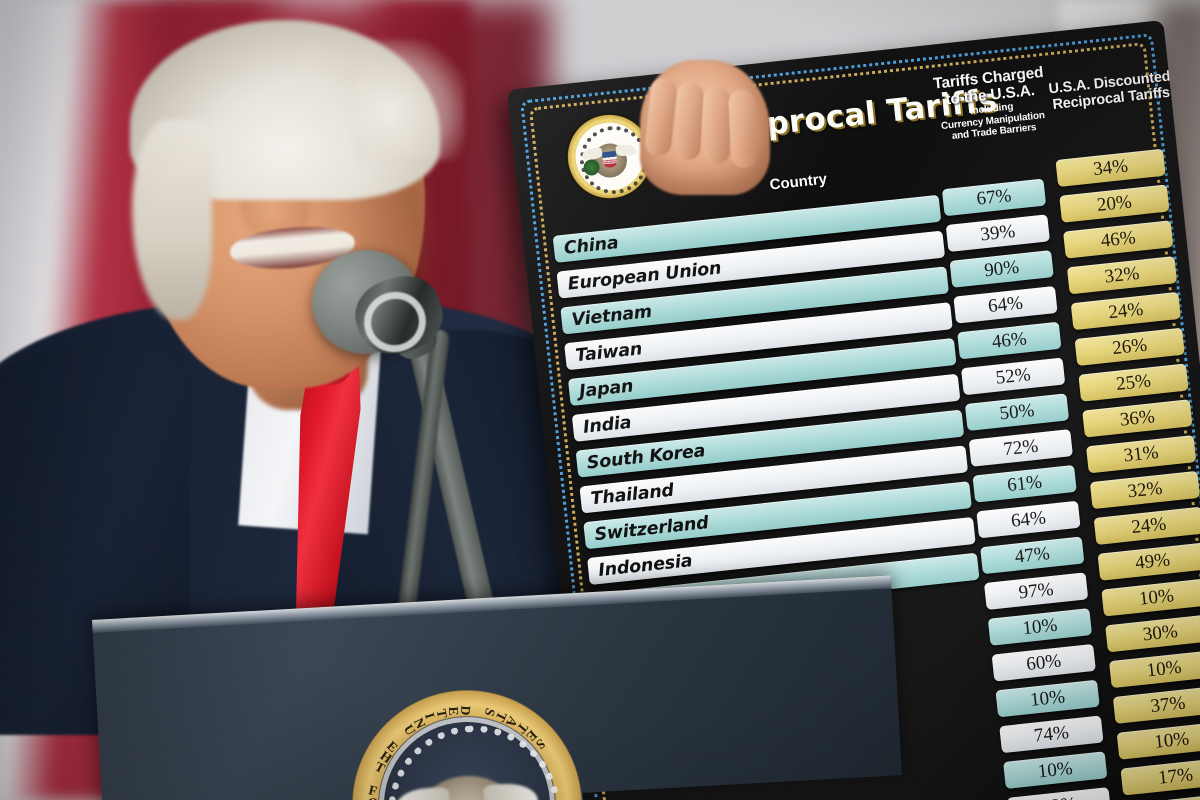  Describe the element at coordinates (610, 159) in the screenshot. I see `seal-shield-icon` at that location.